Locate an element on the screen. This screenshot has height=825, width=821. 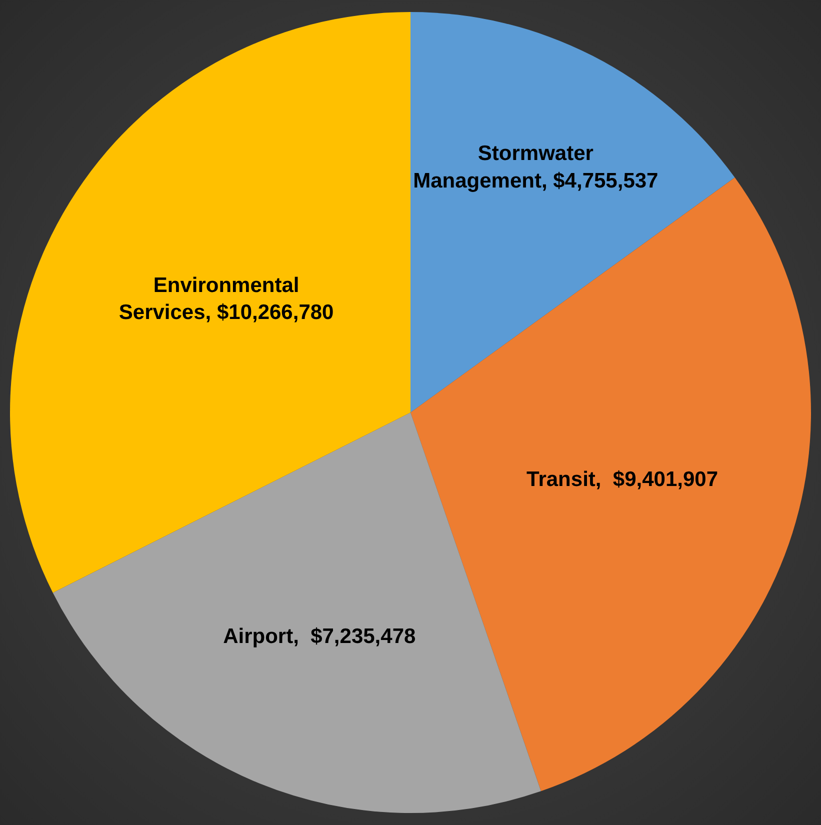
slice-label: Environmental Services, $10,266,780 is located at coordinates (226, 299).